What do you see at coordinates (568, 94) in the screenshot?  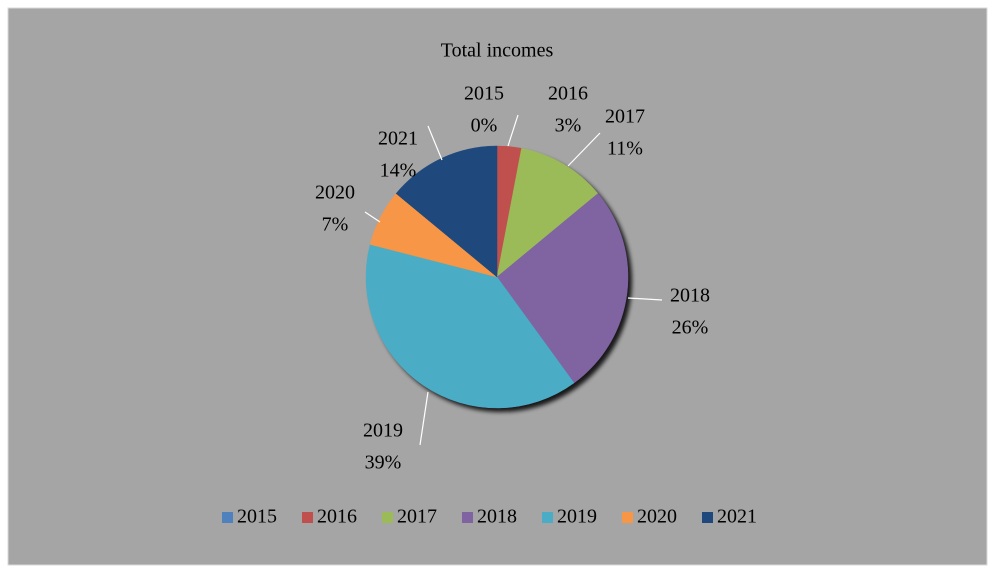 I see `data-label-category: 2016` at bounding box center [568, 94].